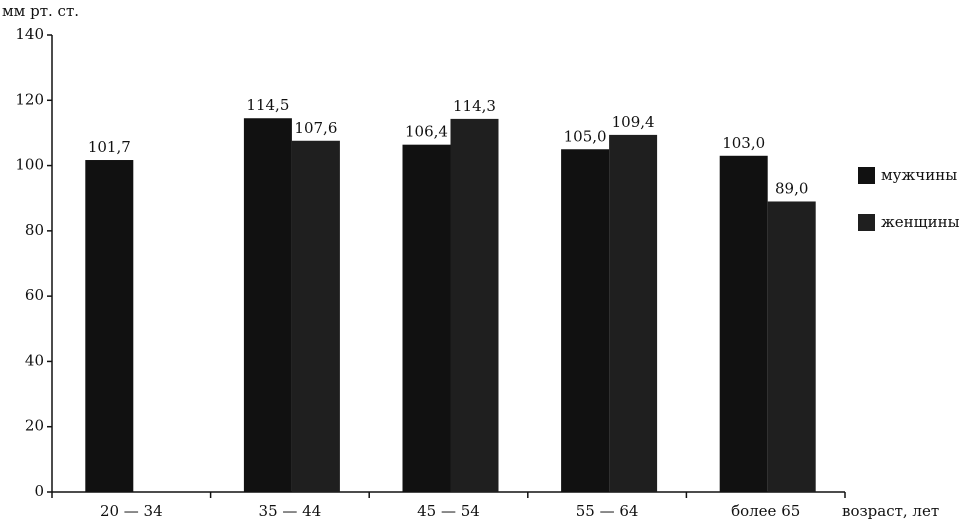 This screenshot has width=973, height=525. Describe the element at coordinates (131, 511) in the screenshot. I see `x-tick-label: 20 — 34` at that location.